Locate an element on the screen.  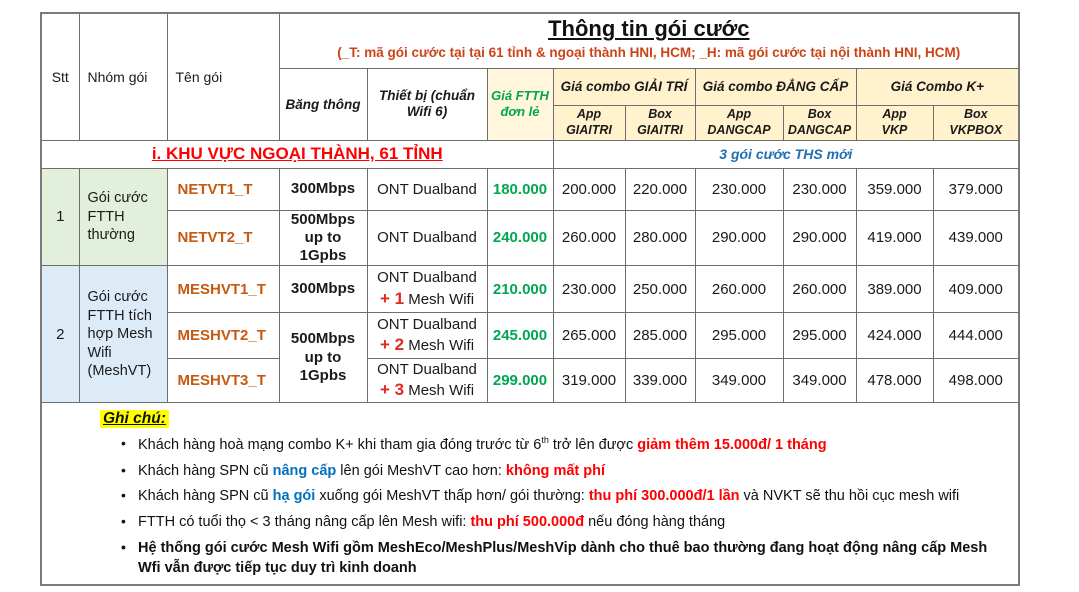
price-cell: 285.000 is located at coordinates (660, 336).